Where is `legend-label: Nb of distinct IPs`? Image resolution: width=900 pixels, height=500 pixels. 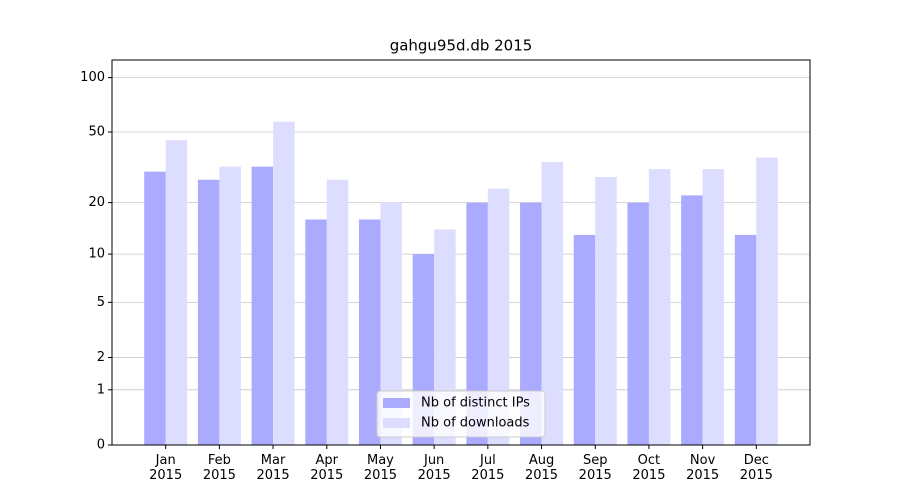 legend-label: Nb of distinct IPs is located at coordinates (475, 403).